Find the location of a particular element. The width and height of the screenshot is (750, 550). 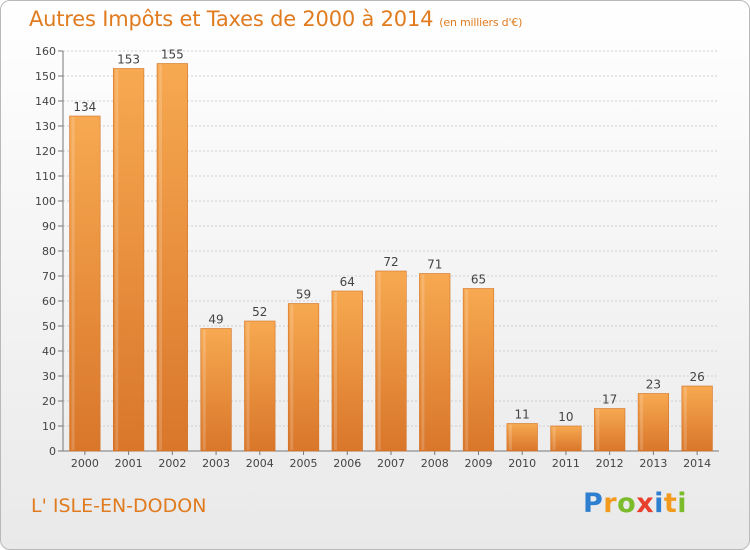

x-tick-label: 2014 is located at coordinates (697, 463).